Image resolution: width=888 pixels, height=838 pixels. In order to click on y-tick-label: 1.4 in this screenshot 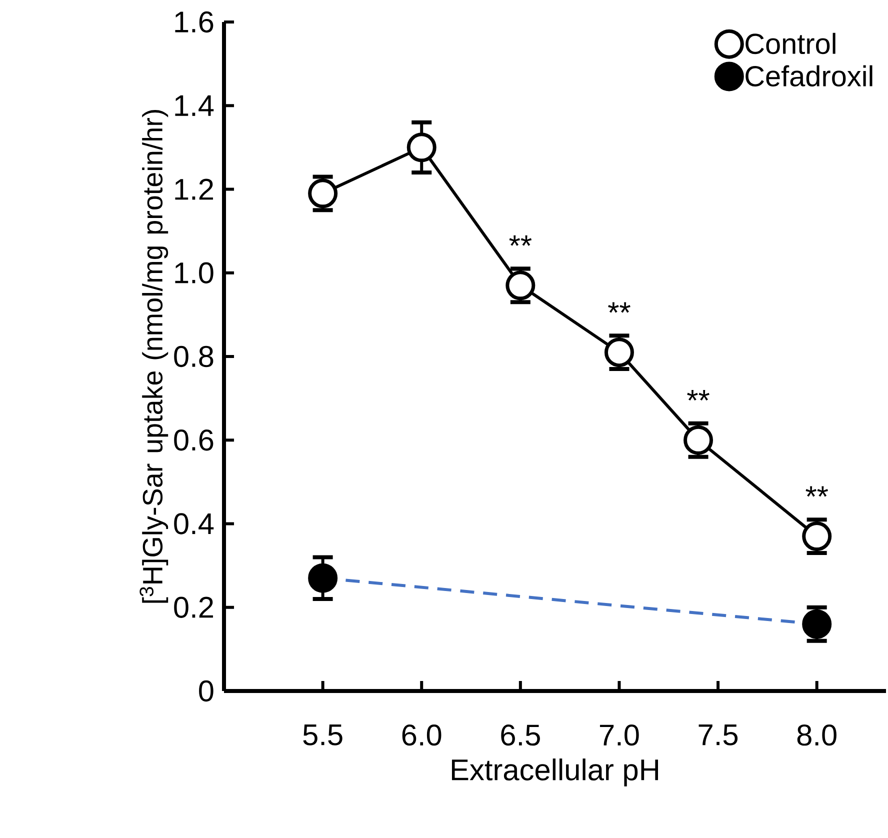, I will do `click(194, 105)`.